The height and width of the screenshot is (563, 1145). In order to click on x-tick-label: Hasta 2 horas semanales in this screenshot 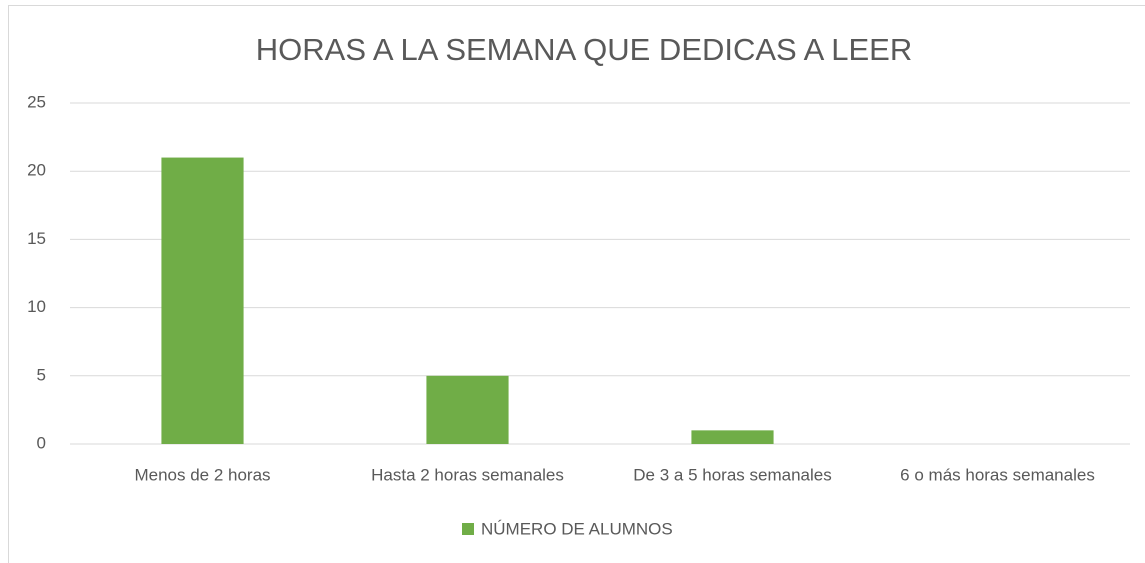, I will do `click(467, 474)`.